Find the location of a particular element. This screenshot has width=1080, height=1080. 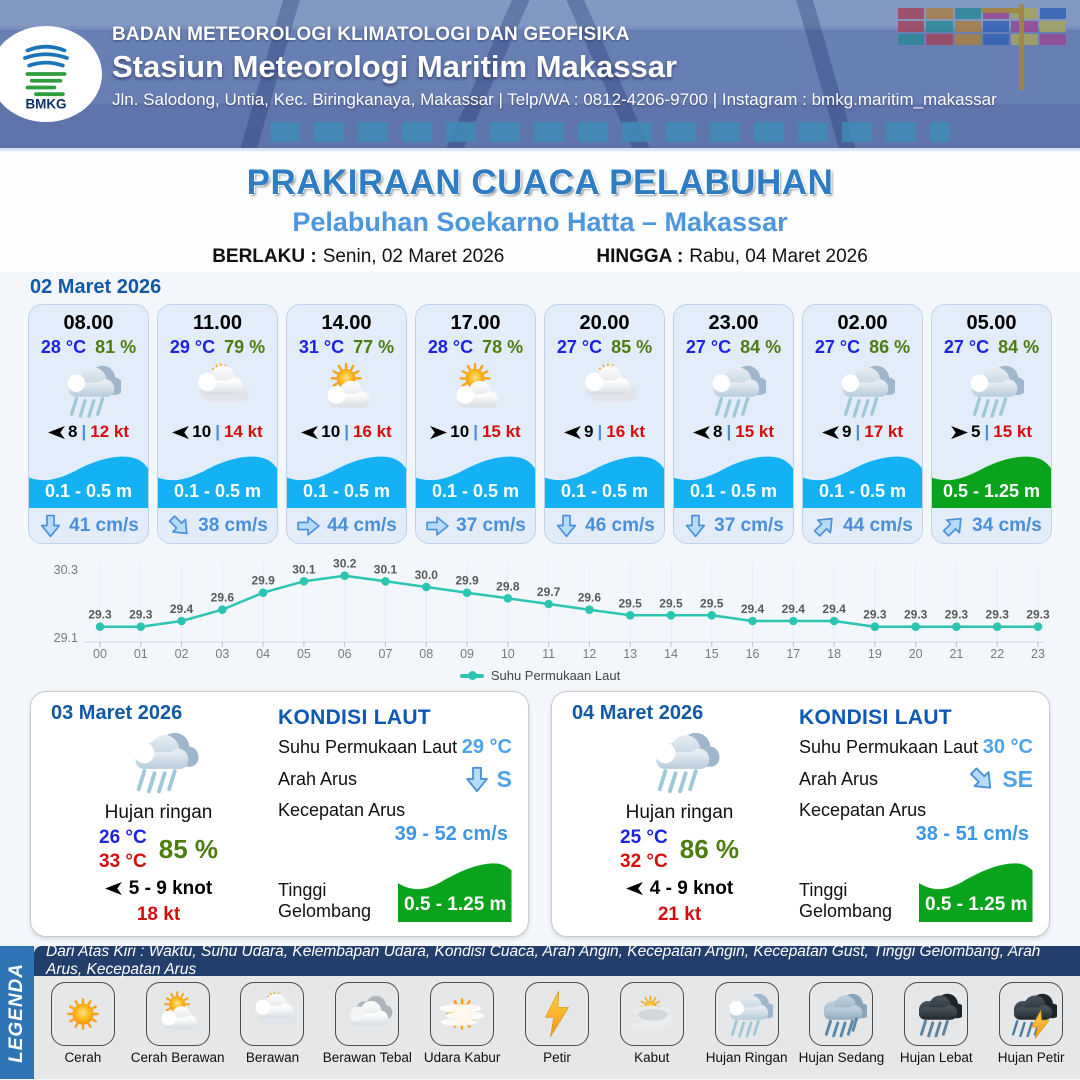

wave-height-band: 0.5 - 1.25 m is located at coordinates (991, 475).